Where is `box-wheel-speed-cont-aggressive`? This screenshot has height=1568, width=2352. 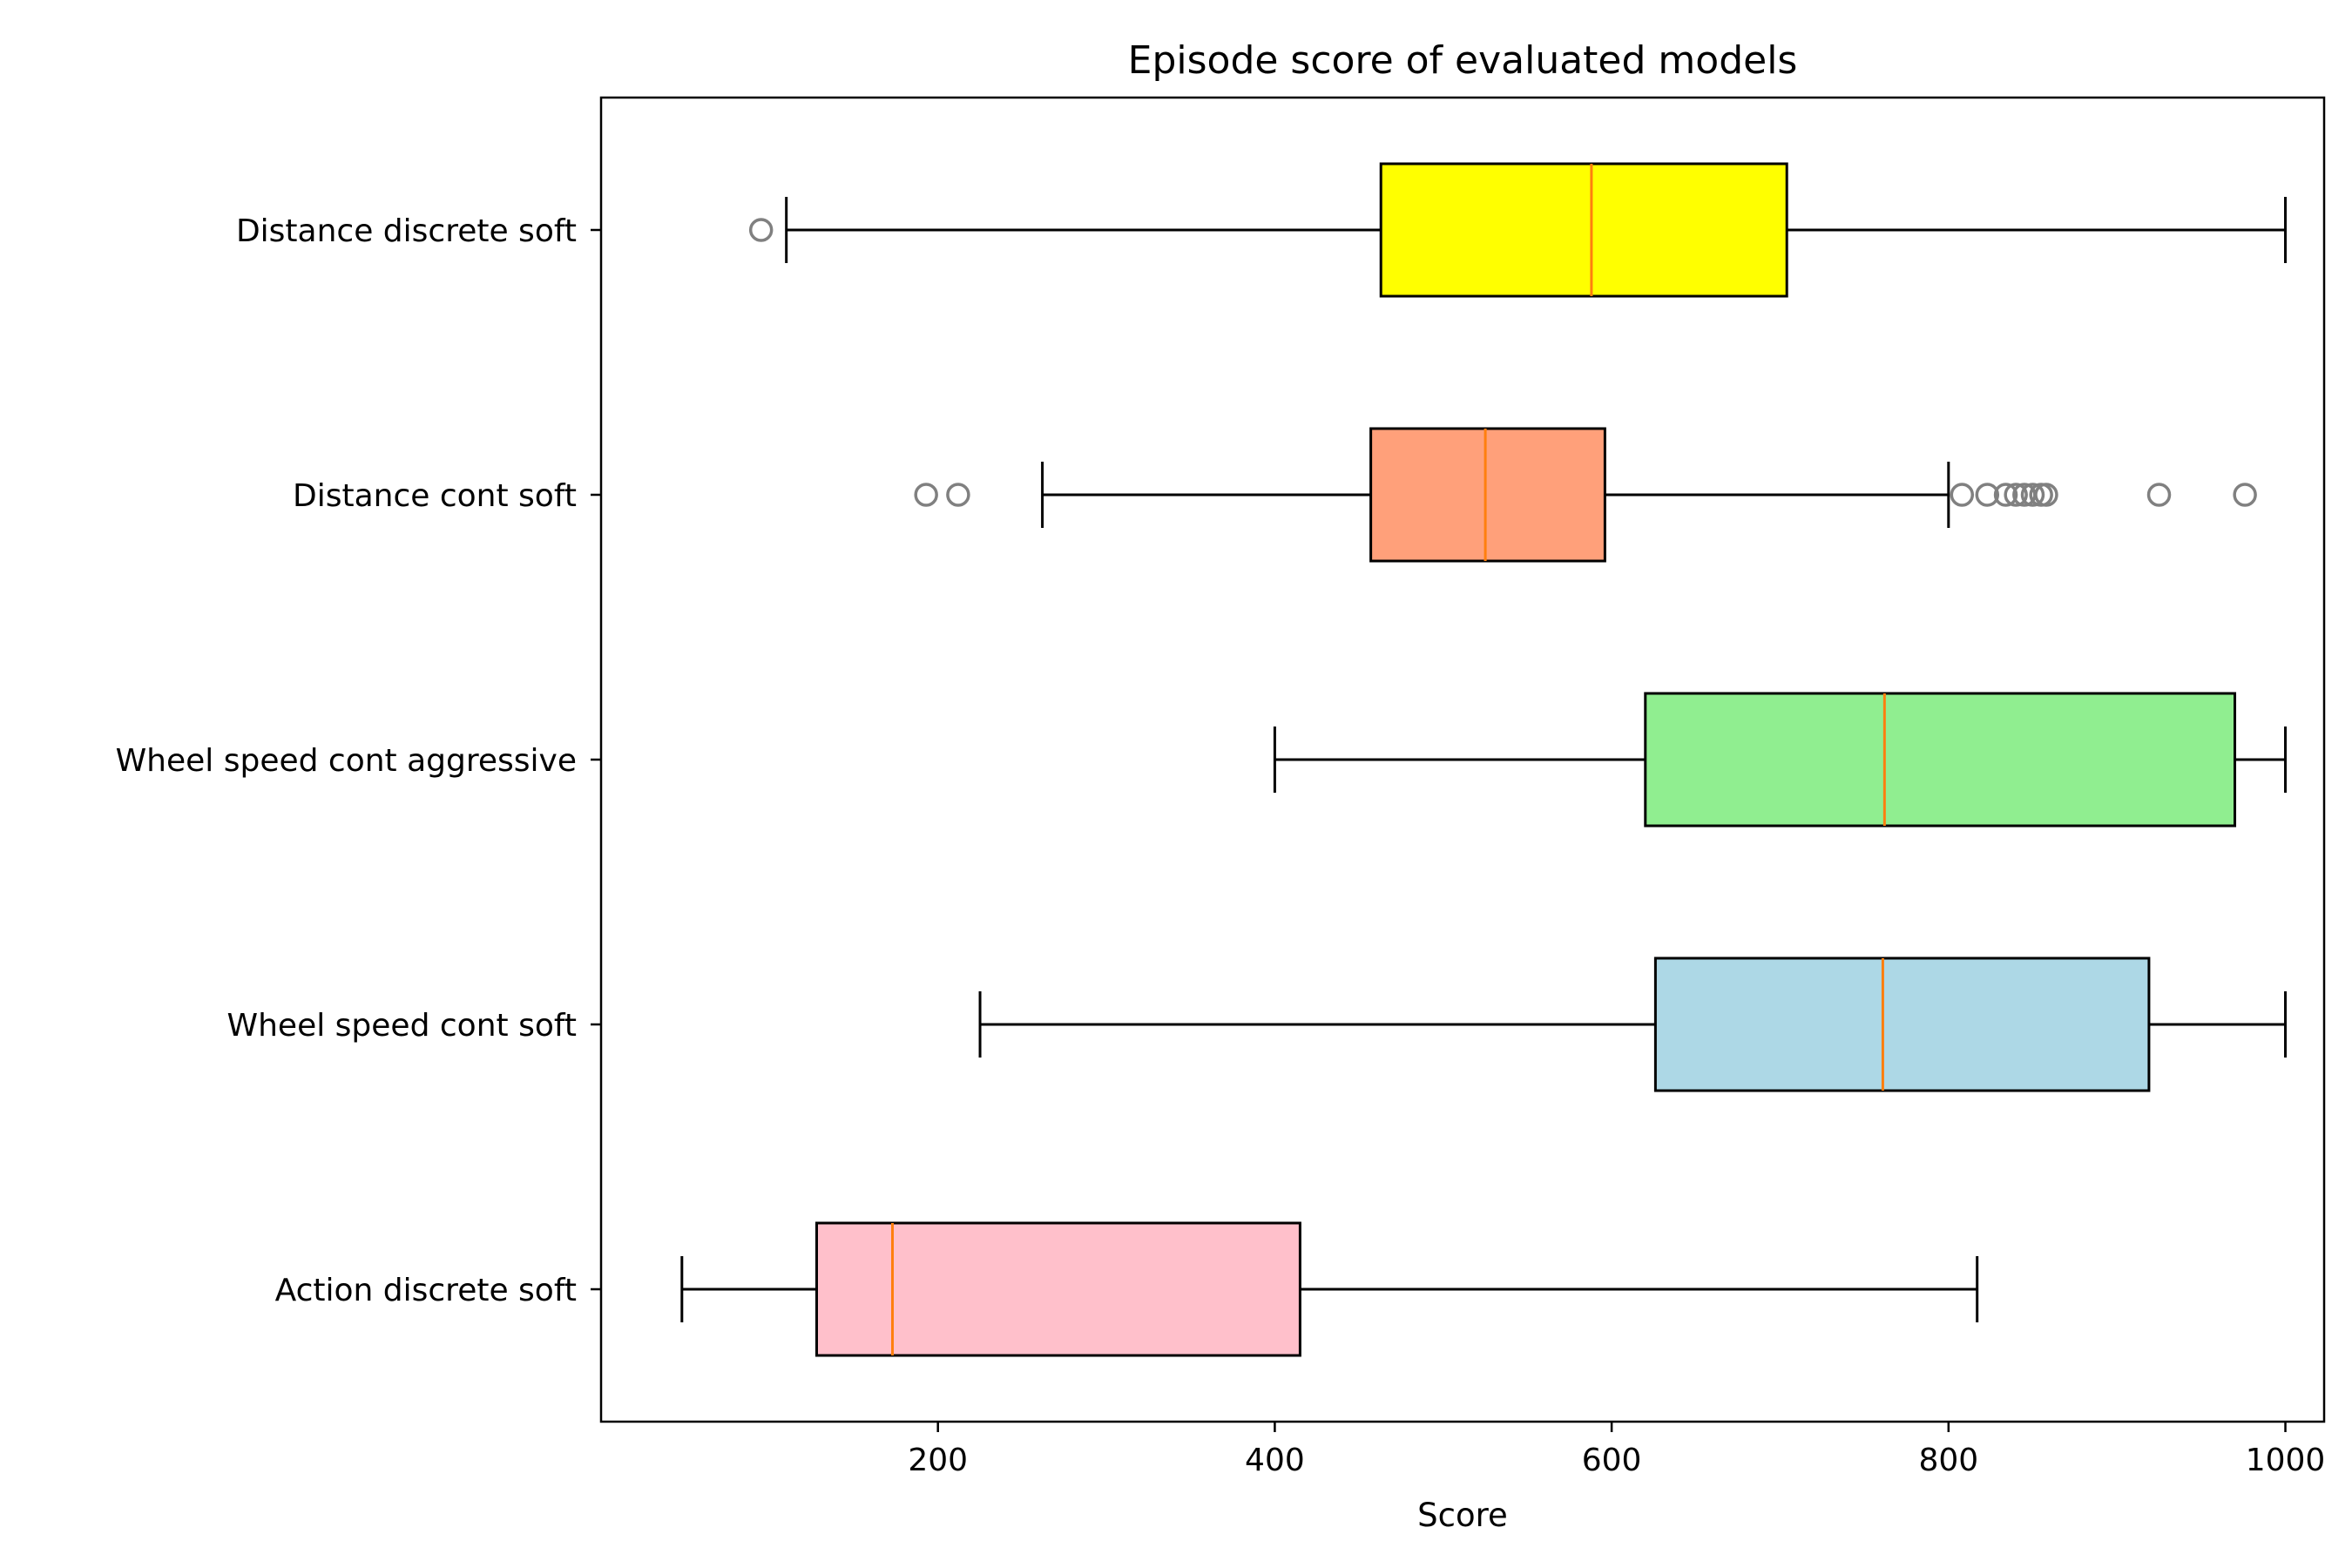
box-wheel-speed-cont-aggressive is located at coordinates (1781, 760).